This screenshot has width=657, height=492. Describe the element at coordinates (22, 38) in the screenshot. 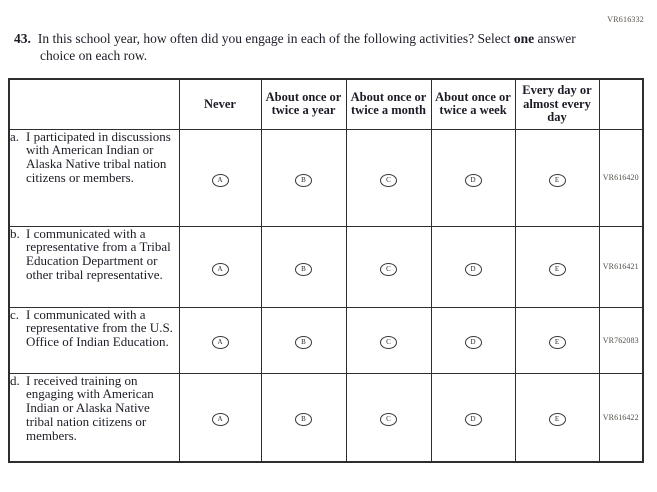

I see `question-number: 43.` at that location.